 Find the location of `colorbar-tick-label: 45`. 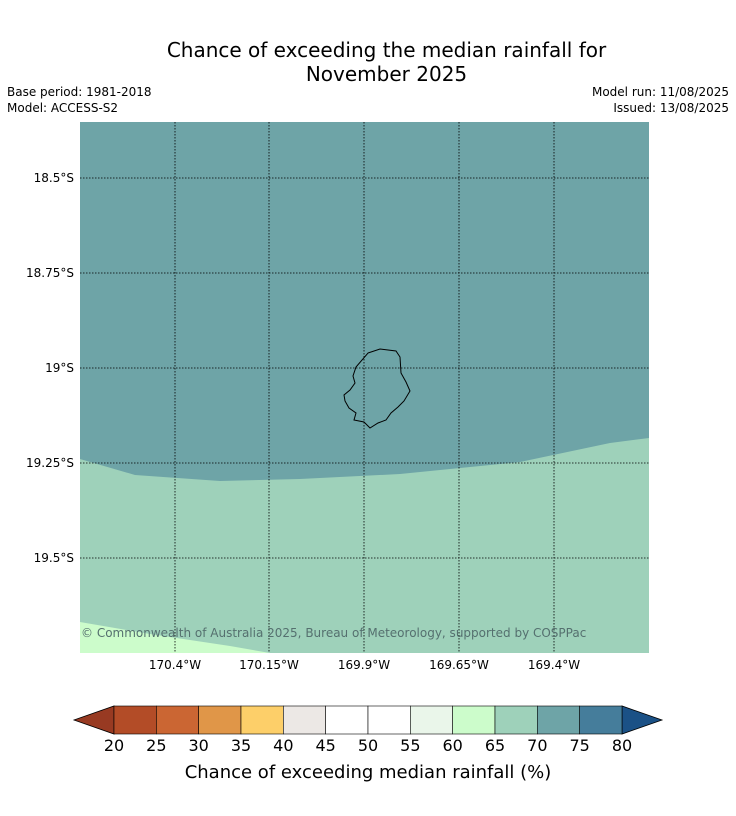

colorbar-tick-label: 45 is located at coordinates (325, 745).